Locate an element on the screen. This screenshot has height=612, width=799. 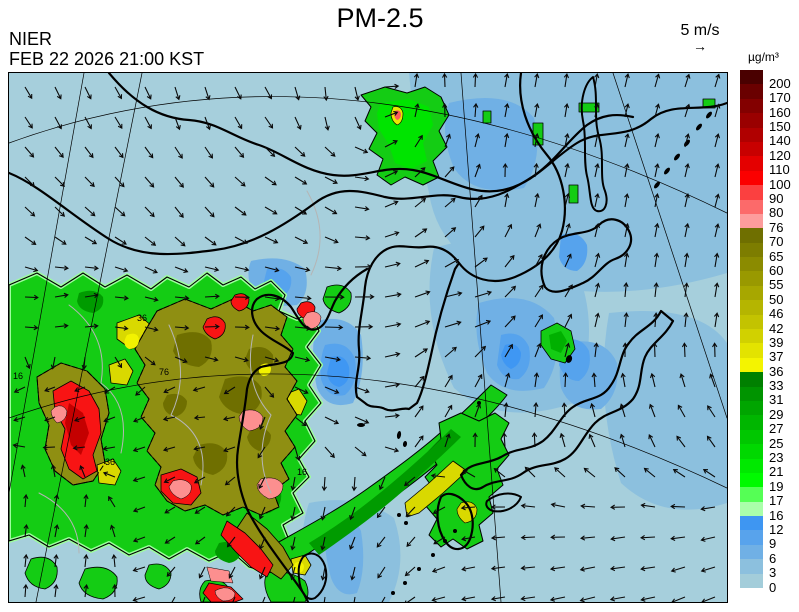
legend-tick-label: 17 is located at coordinates (776, 501).